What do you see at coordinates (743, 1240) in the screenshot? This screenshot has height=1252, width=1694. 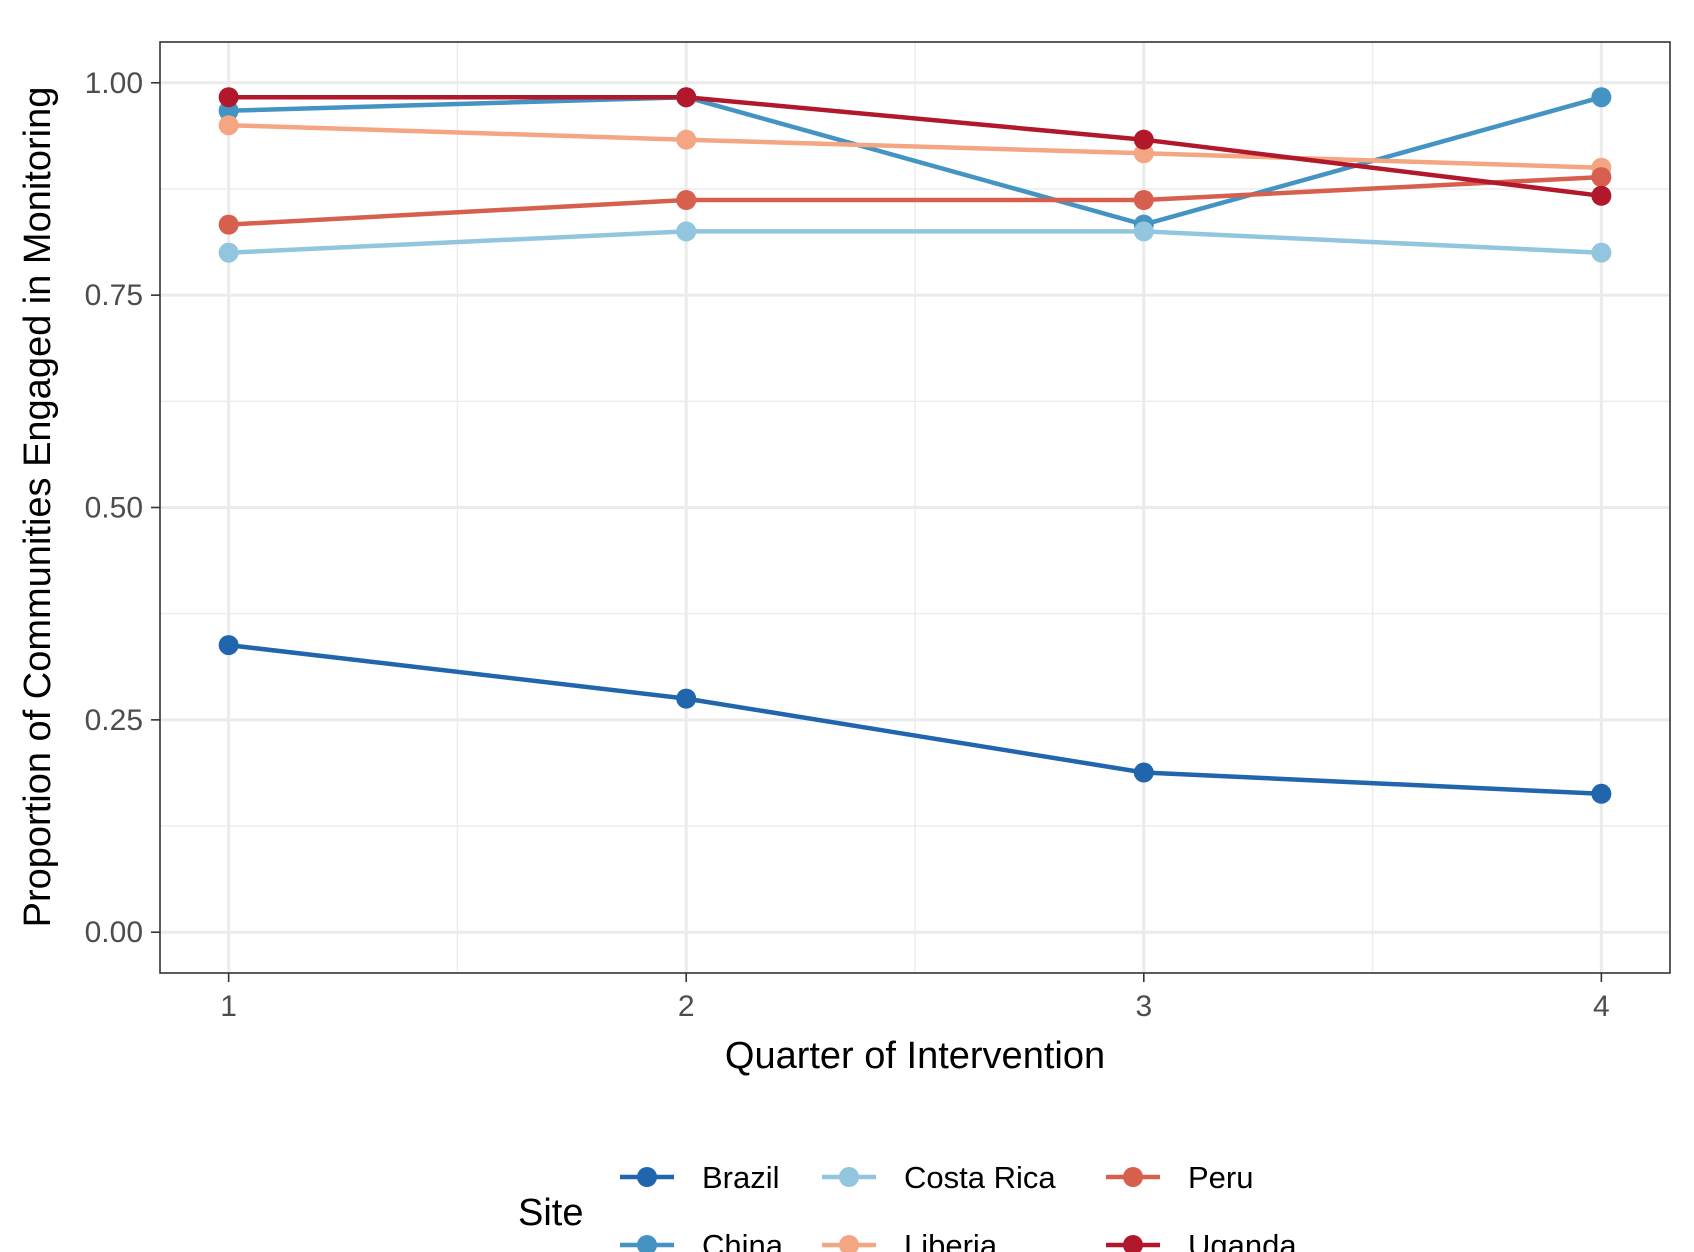 I see `legend-label-china: China` at bounding box center [743, 1240].